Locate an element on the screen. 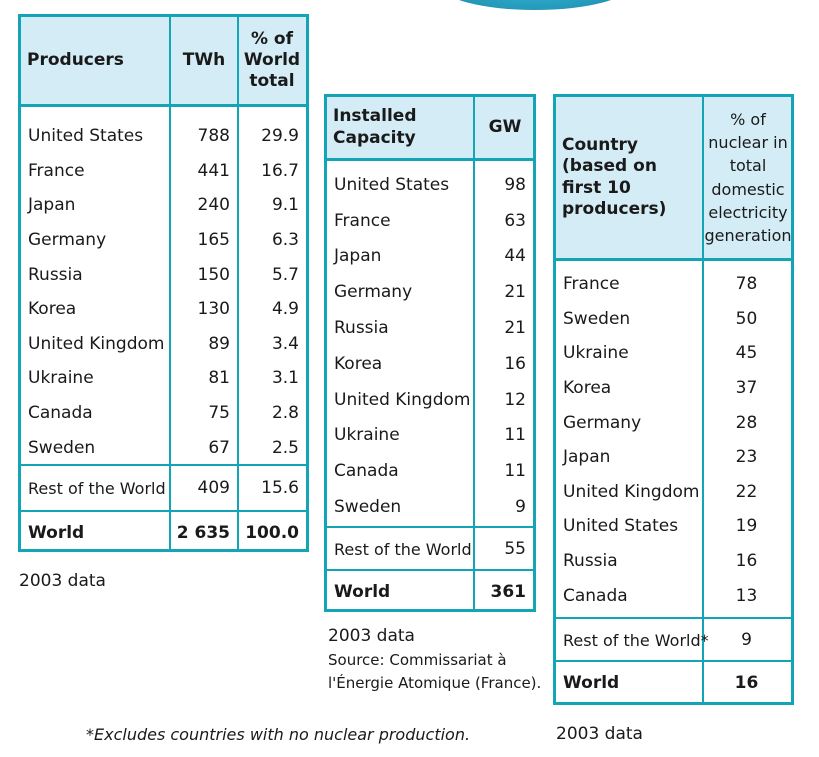 This screenshot has width=819, height=757. table-header: Installed Capacity GW is located at coordinates (430, 129).